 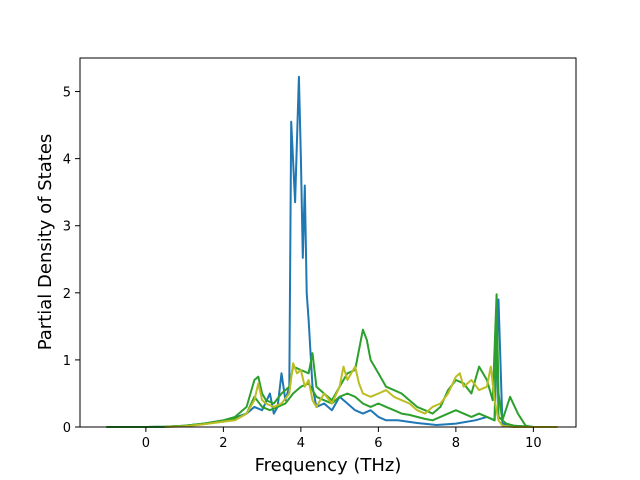 What do you see at coordinates (456, 443) in the screenshot?
I see `x-tick-label: 8` at bounding box center [456, 443].